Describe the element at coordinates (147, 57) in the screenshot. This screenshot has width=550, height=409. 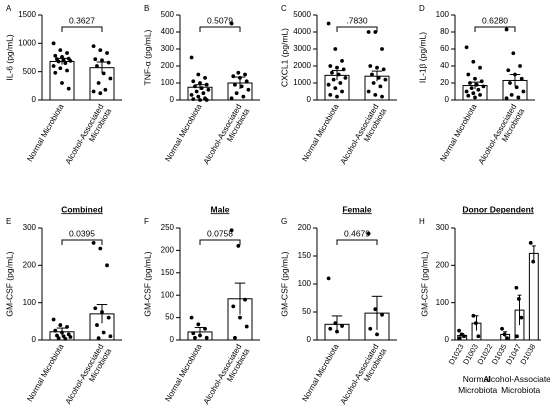
I see `y-axis-label: TNF-α (pg/mL)` at that location.